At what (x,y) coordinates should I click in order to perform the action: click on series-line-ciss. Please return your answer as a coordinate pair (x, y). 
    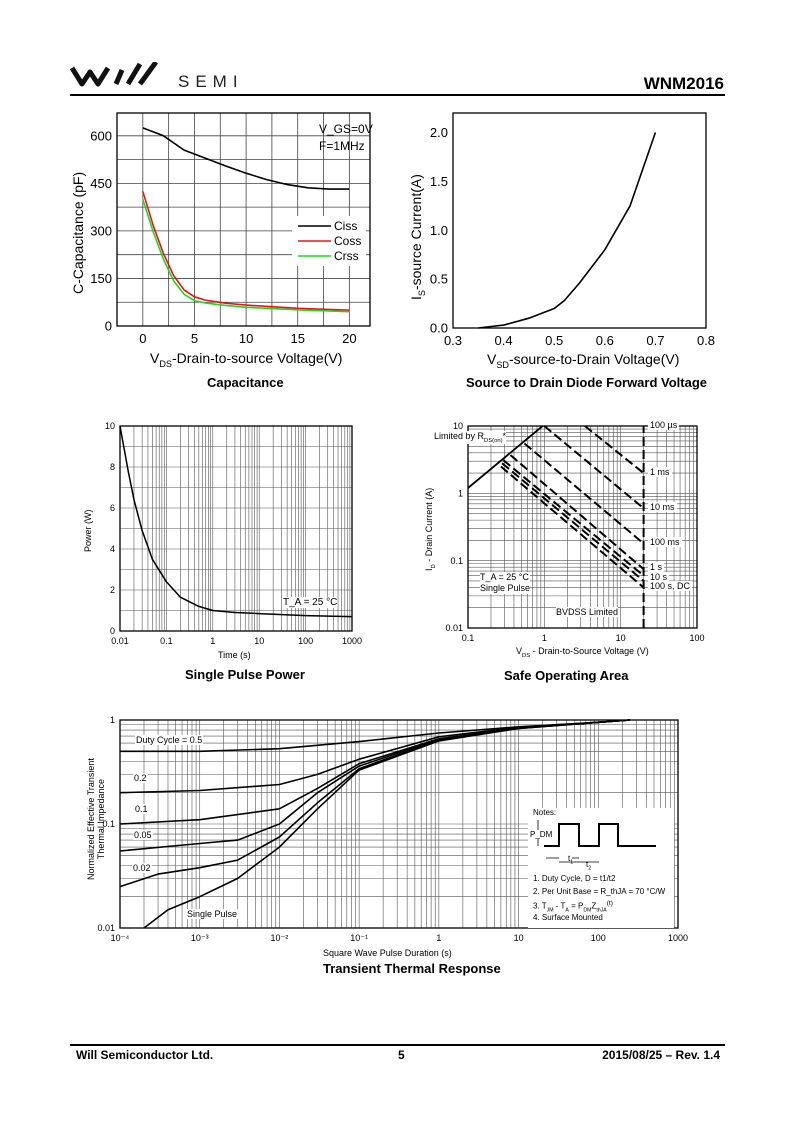
    Looking at the image, I should click on (246, 158).